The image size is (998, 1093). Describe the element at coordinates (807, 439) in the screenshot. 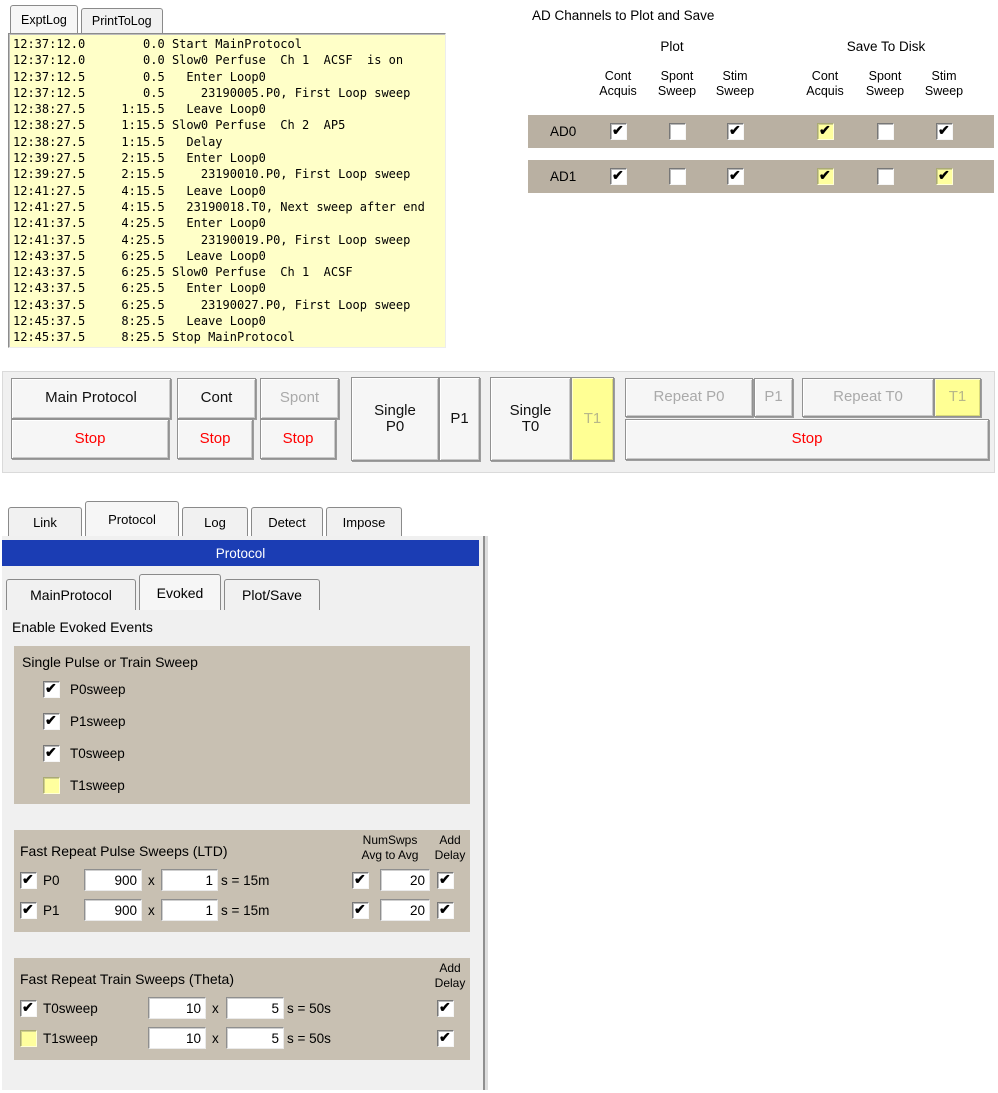

I see `repeat-stop-button: Stop` at that location.